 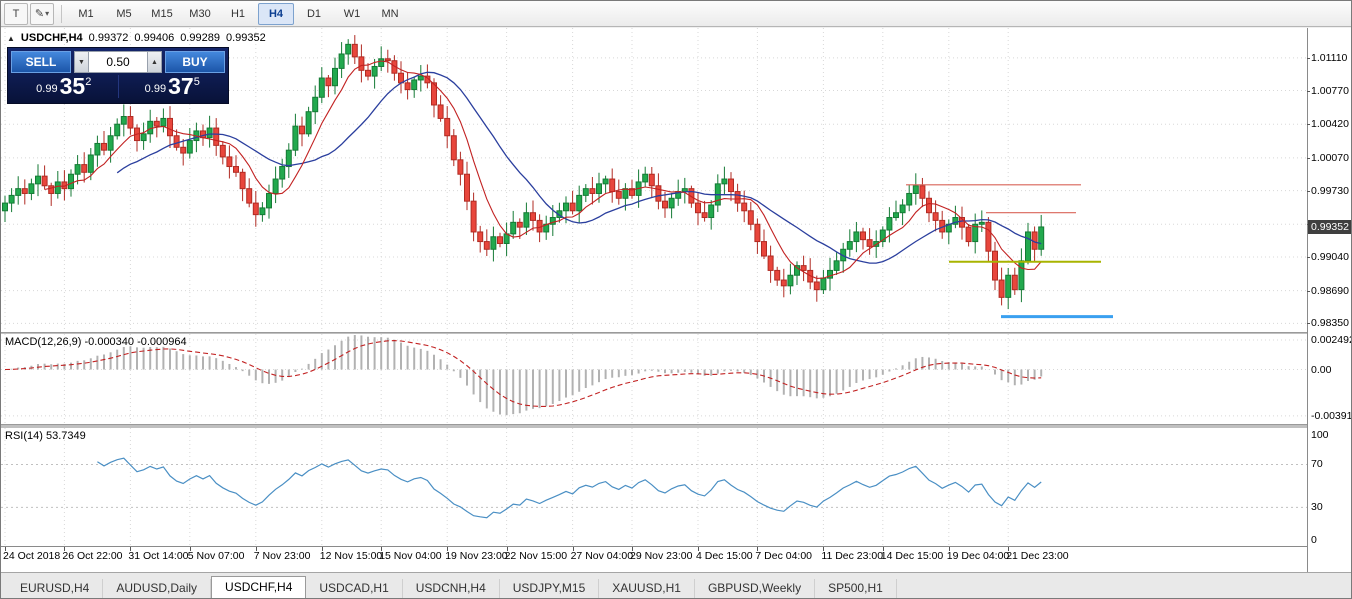 What do you see at coordinates (1037, 556) in the screenshot?
I see `time-axis-label: 21 Dec 23:00` at bounding box center [1037, 556].